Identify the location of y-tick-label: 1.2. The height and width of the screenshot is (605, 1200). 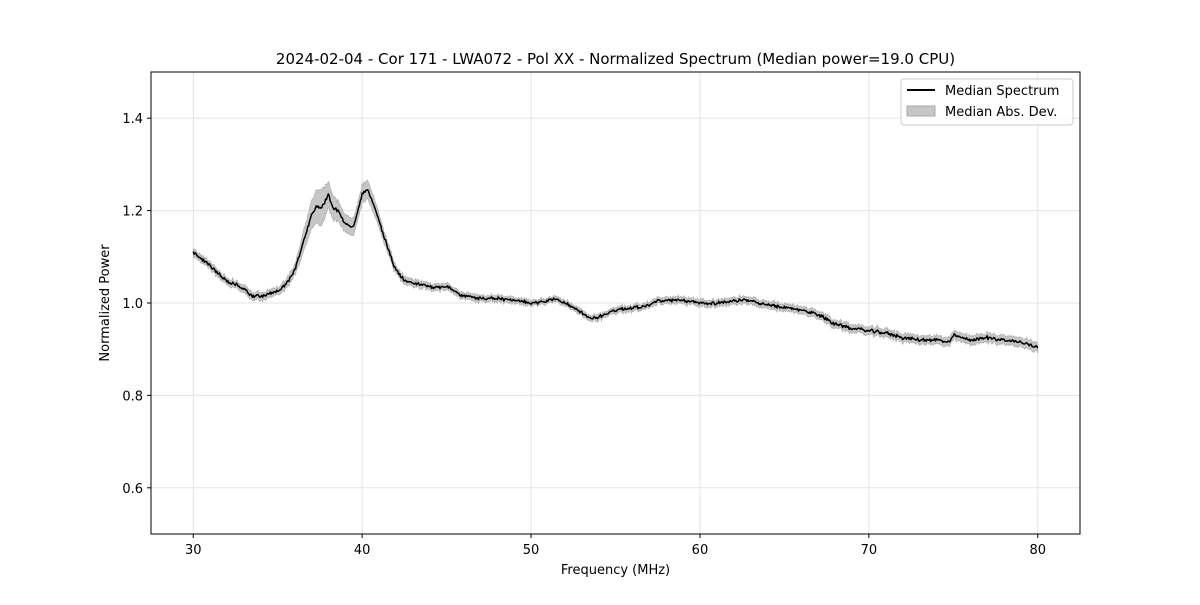
(132, 212).